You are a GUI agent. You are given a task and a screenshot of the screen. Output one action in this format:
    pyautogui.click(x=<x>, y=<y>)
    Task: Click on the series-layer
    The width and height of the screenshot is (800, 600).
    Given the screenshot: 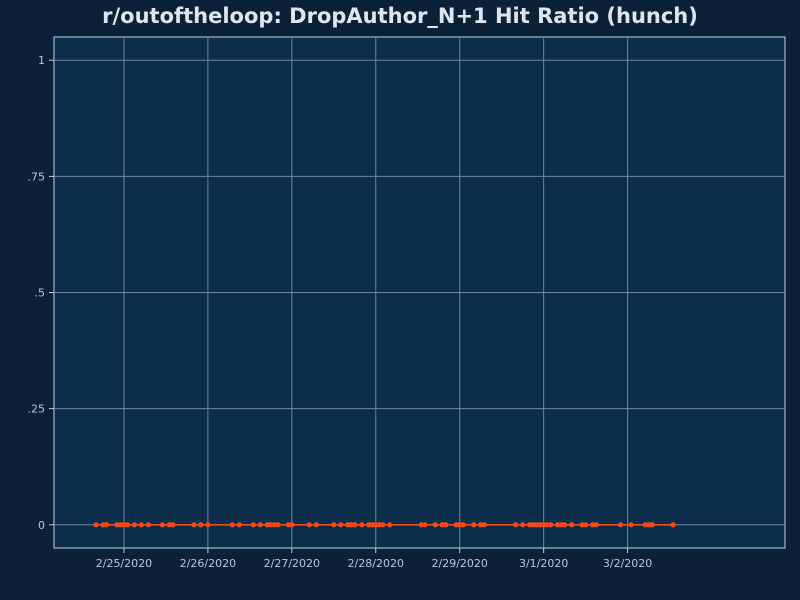 What is the action you would take?
    pyautogui.click(x=384, y=525)
    